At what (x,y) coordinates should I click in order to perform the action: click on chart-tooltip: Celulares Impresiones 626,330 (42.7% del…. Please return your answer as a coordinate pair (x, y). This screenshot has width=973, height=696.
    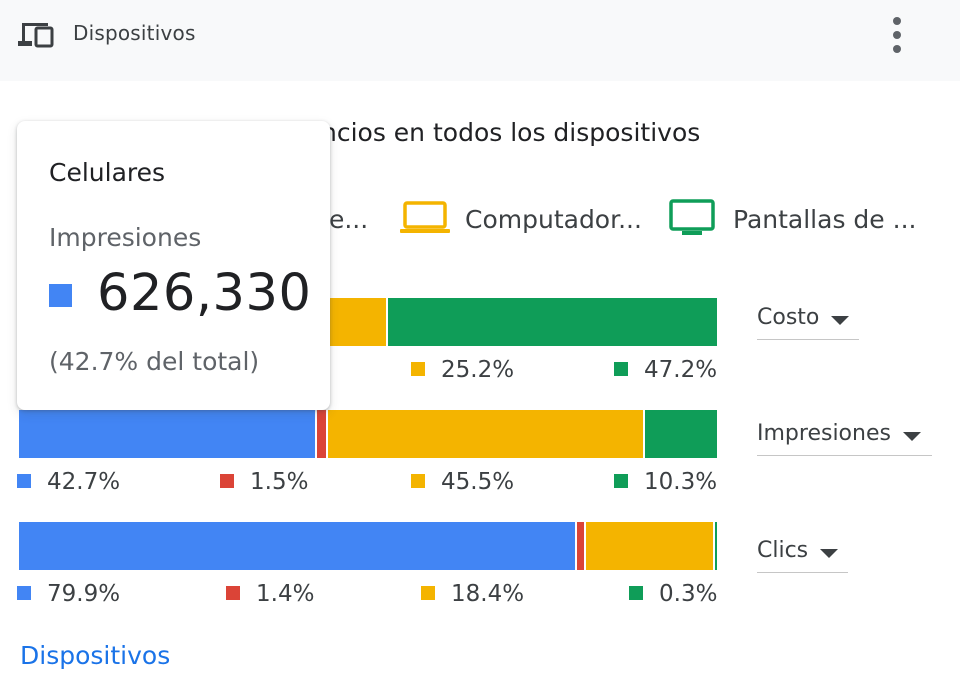
    Looking at the image, I should click on (173, 265).